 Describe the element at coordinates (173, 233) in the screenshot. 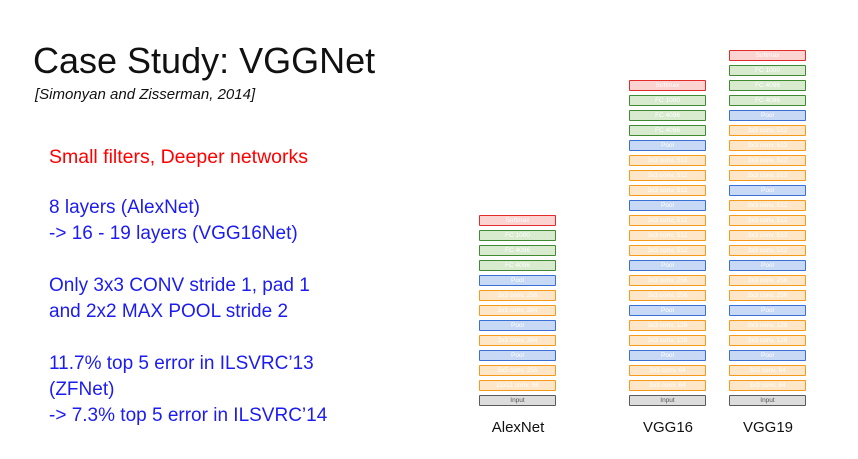

I see `point-line: -> 16 - 19 layers (VGG16Net)` at that location.